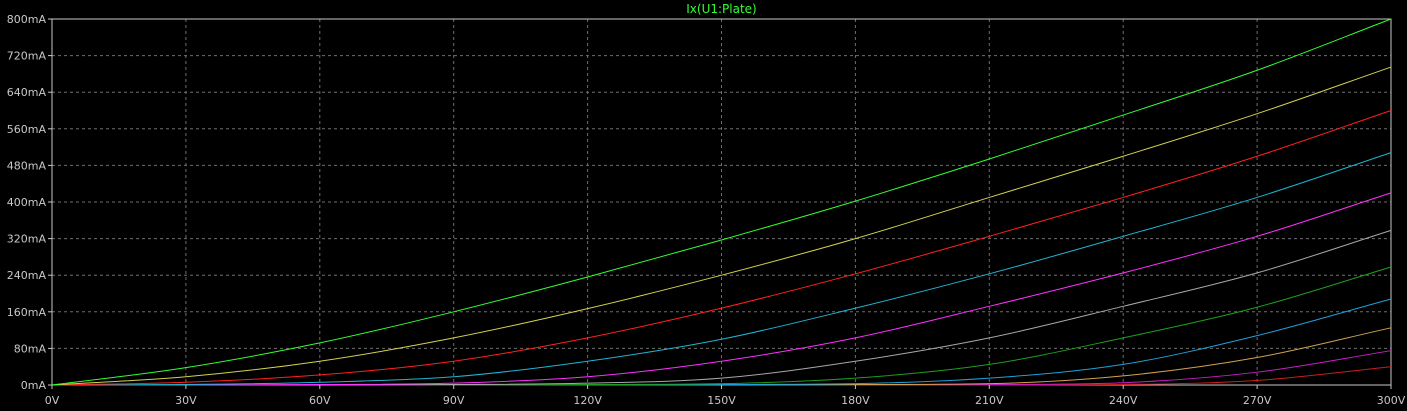  I want to click on x-tick-label: 90V, so click(454, 400).